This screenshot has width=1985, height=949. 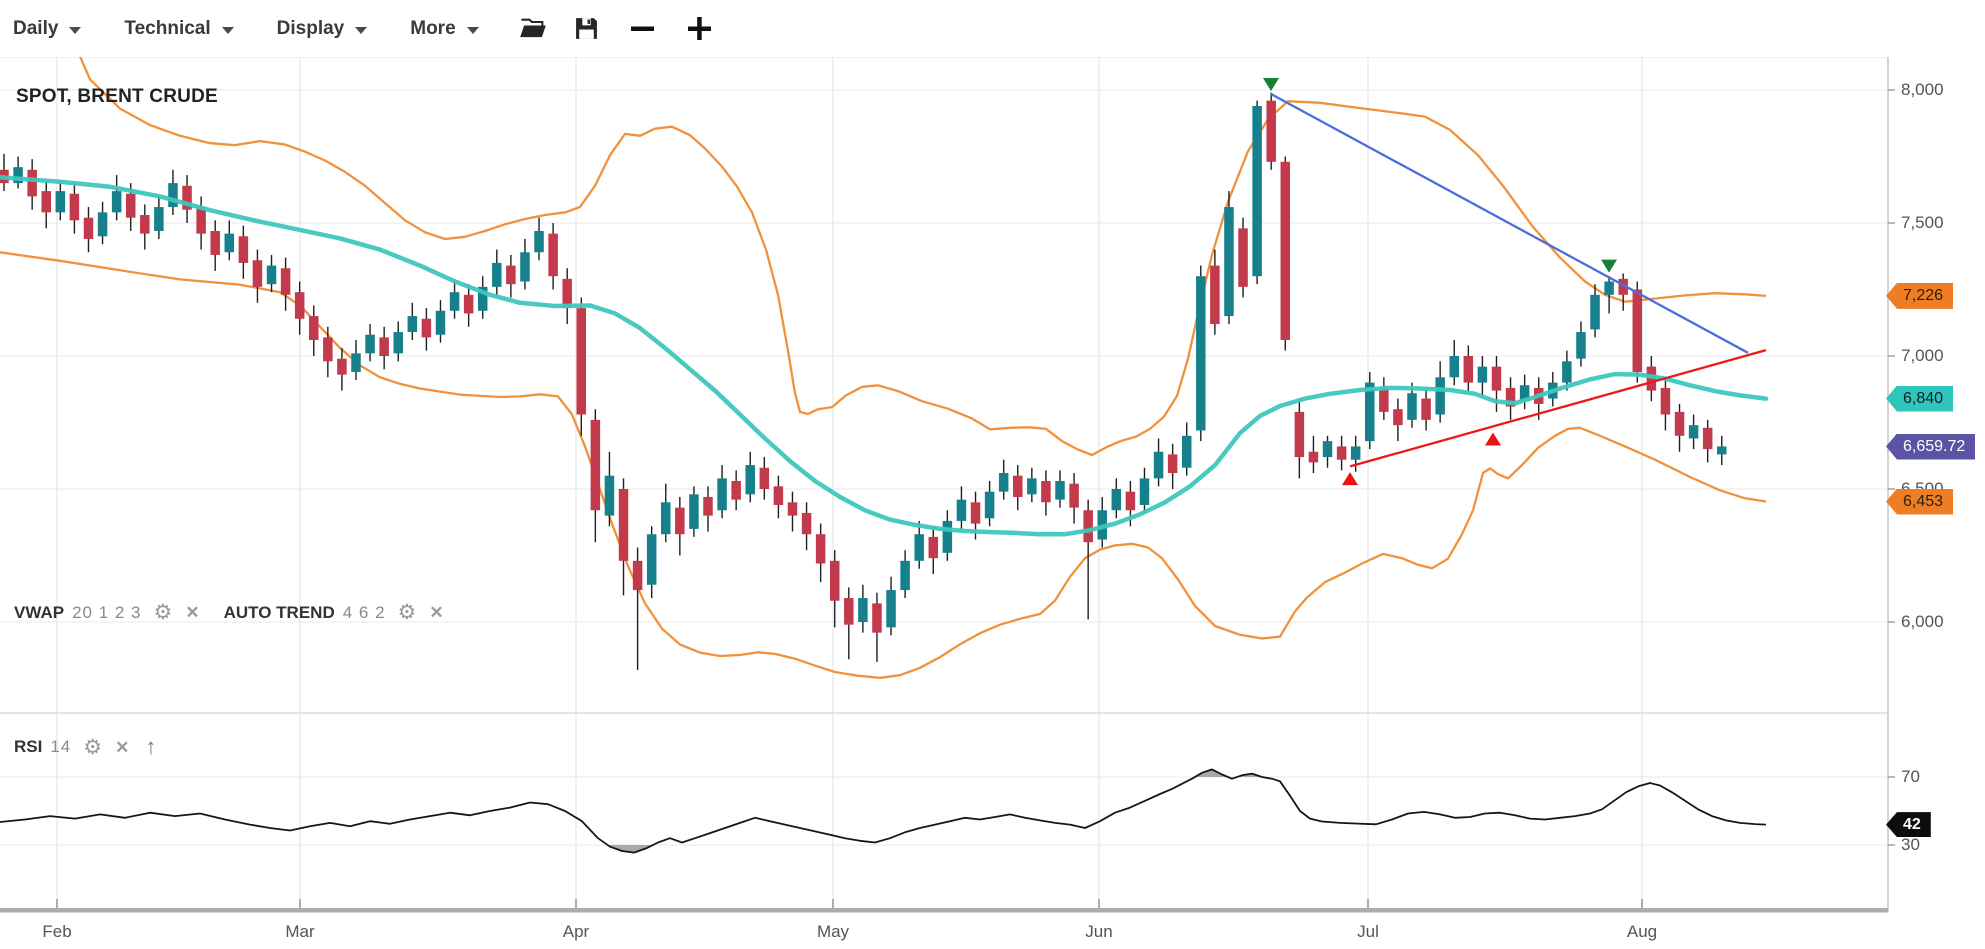 What do you see at coordinates (407, 612) in the screenshot?
I see `auto-trend-settings-gear-icon: ⚙` at bounding box center [407, 612].